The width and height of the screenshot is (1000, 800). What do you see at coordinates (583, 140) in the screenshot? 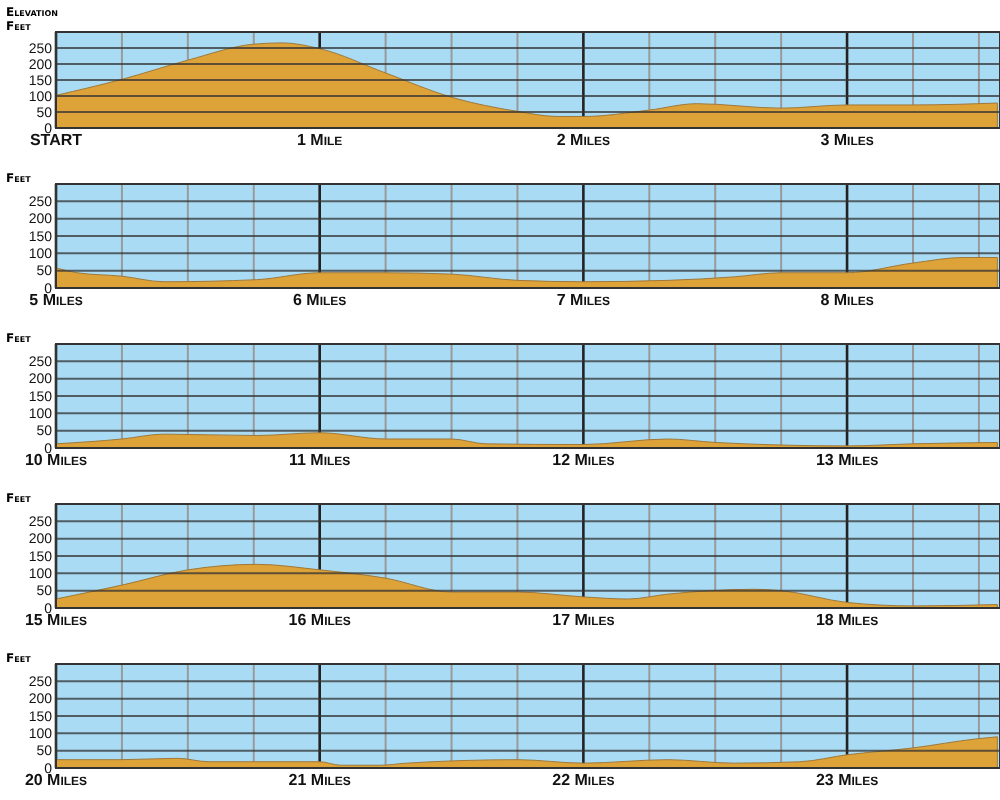
I see `x-tick-label: 2 Miles` at bounding box center [583, 140].